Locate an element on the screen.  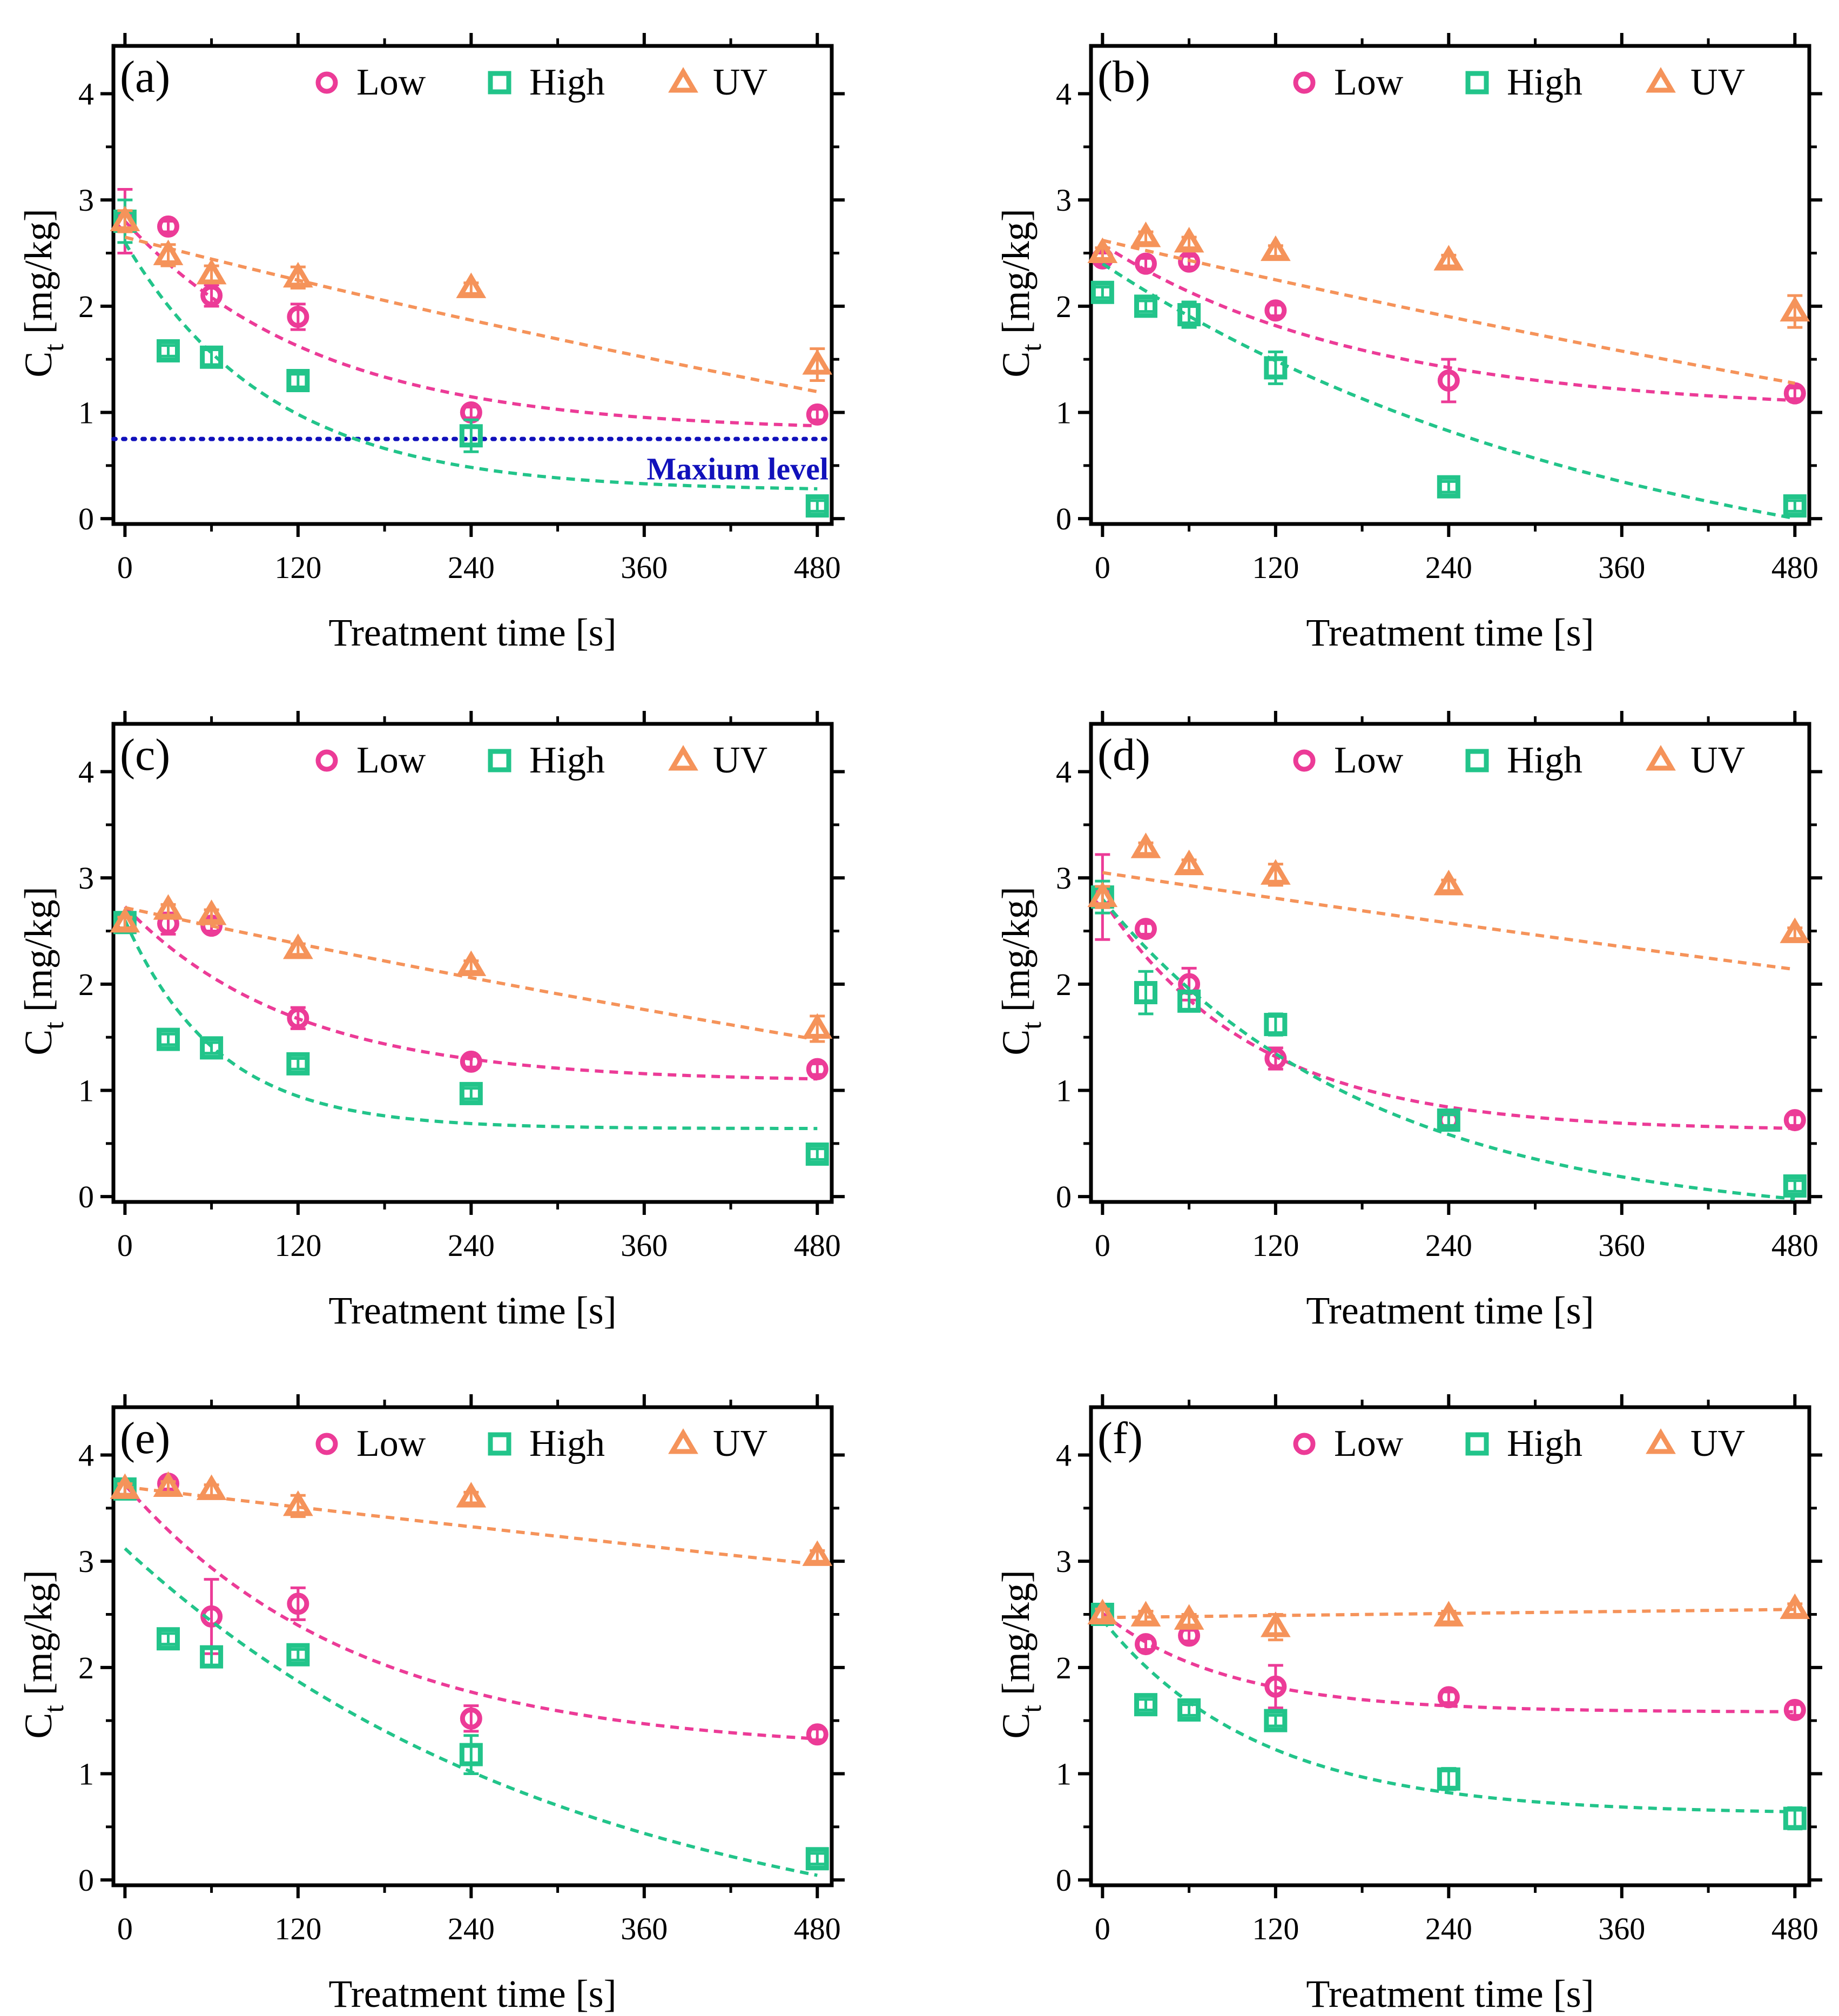
panel-label: (e) is located at coordinates (145, 1438).